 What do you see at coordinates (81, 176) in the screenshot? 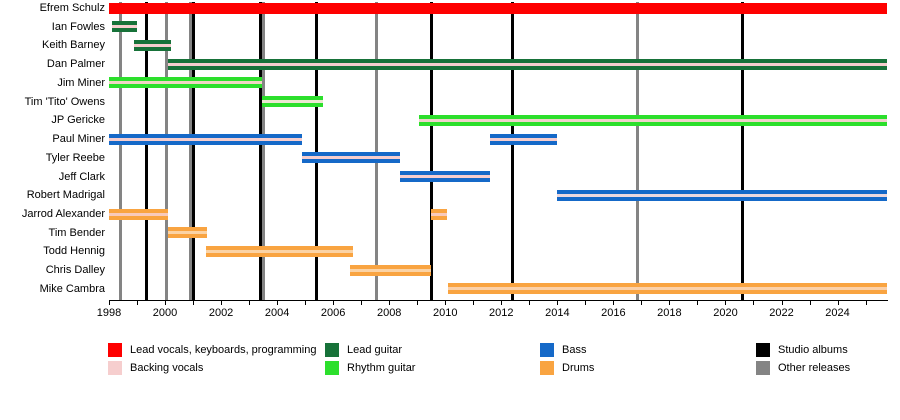
I see `member-label: Jeff Clark` at bounding box center [81, 176].